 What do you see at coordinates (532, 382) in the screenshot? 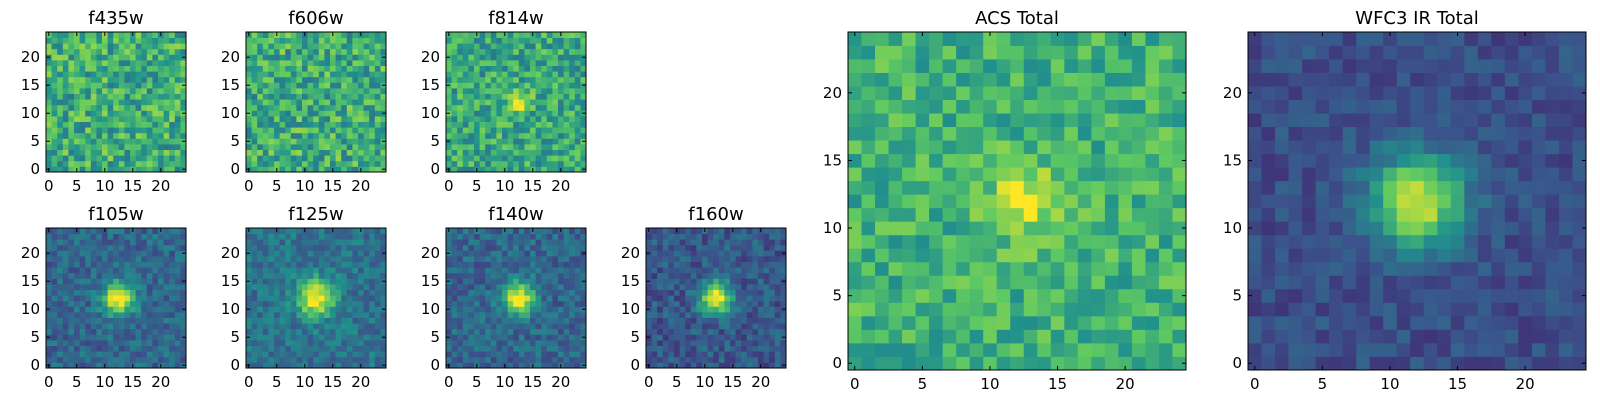
I see `x-tick-label: 15` at bounding box center [532, 382].